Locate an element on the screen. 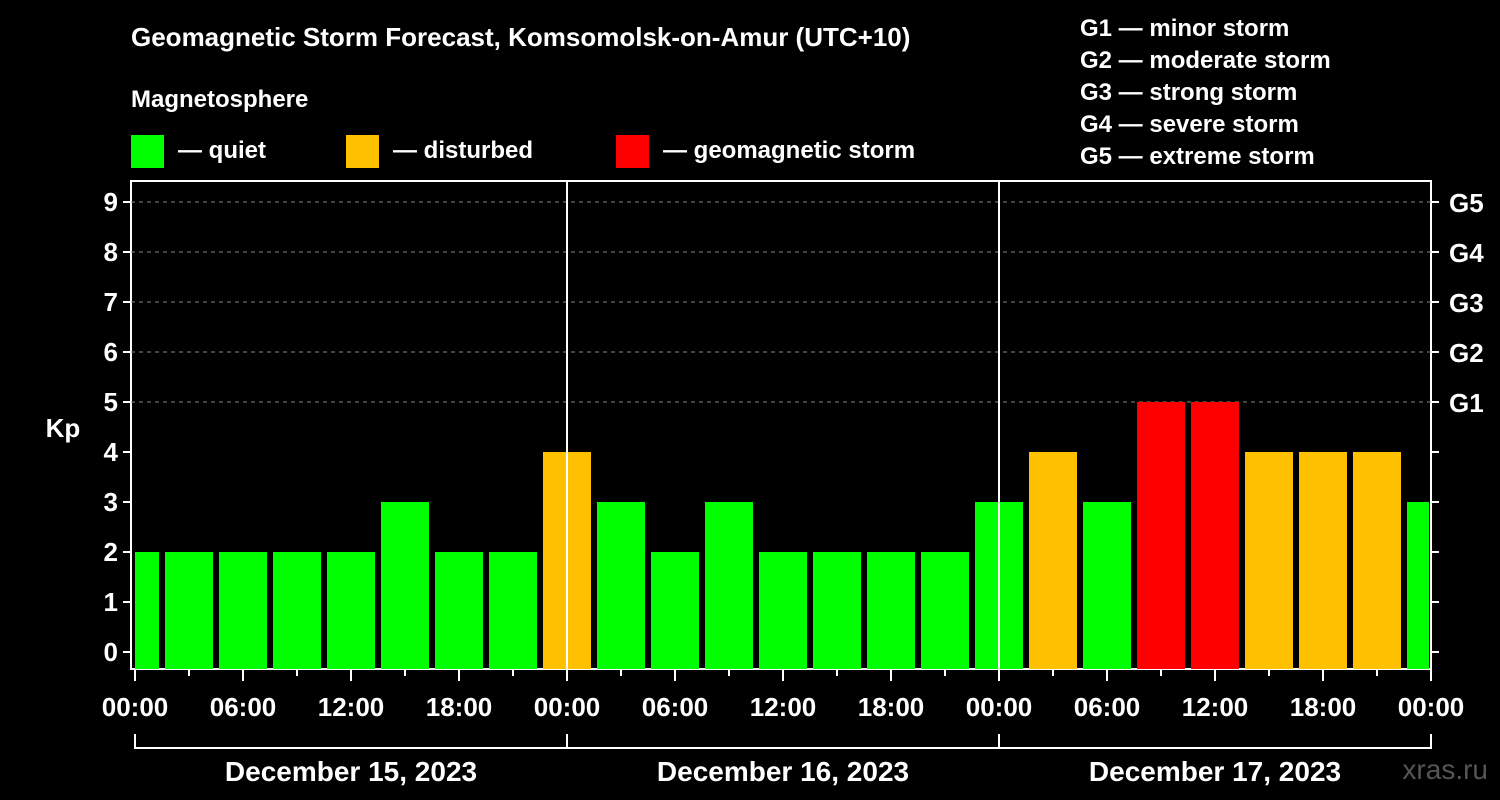  g-scale-item: G3 — strong storm is located at coordinates (1189, 92).